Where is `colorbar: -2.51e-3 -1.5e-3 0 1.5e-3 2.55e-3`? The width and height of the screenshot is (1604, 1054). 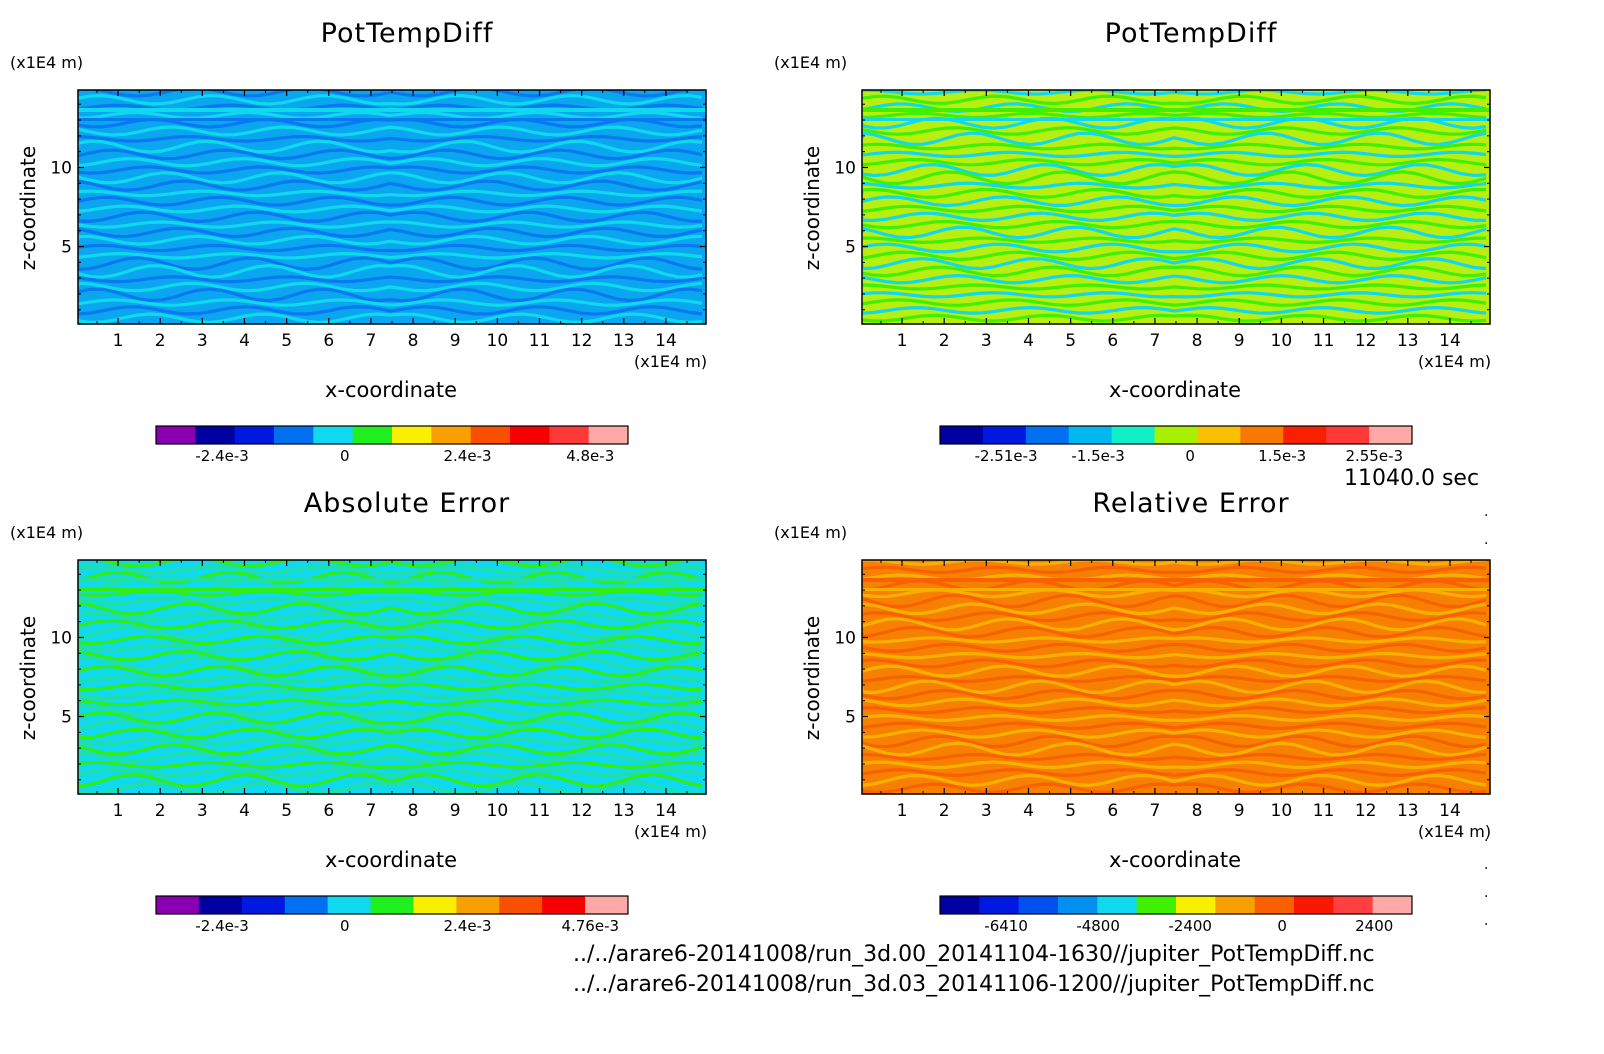 colorbar: -2.51e-3 -1.5e-3 0 1.5e-3 2.55e-3 is located at coordinates (1176, 445).